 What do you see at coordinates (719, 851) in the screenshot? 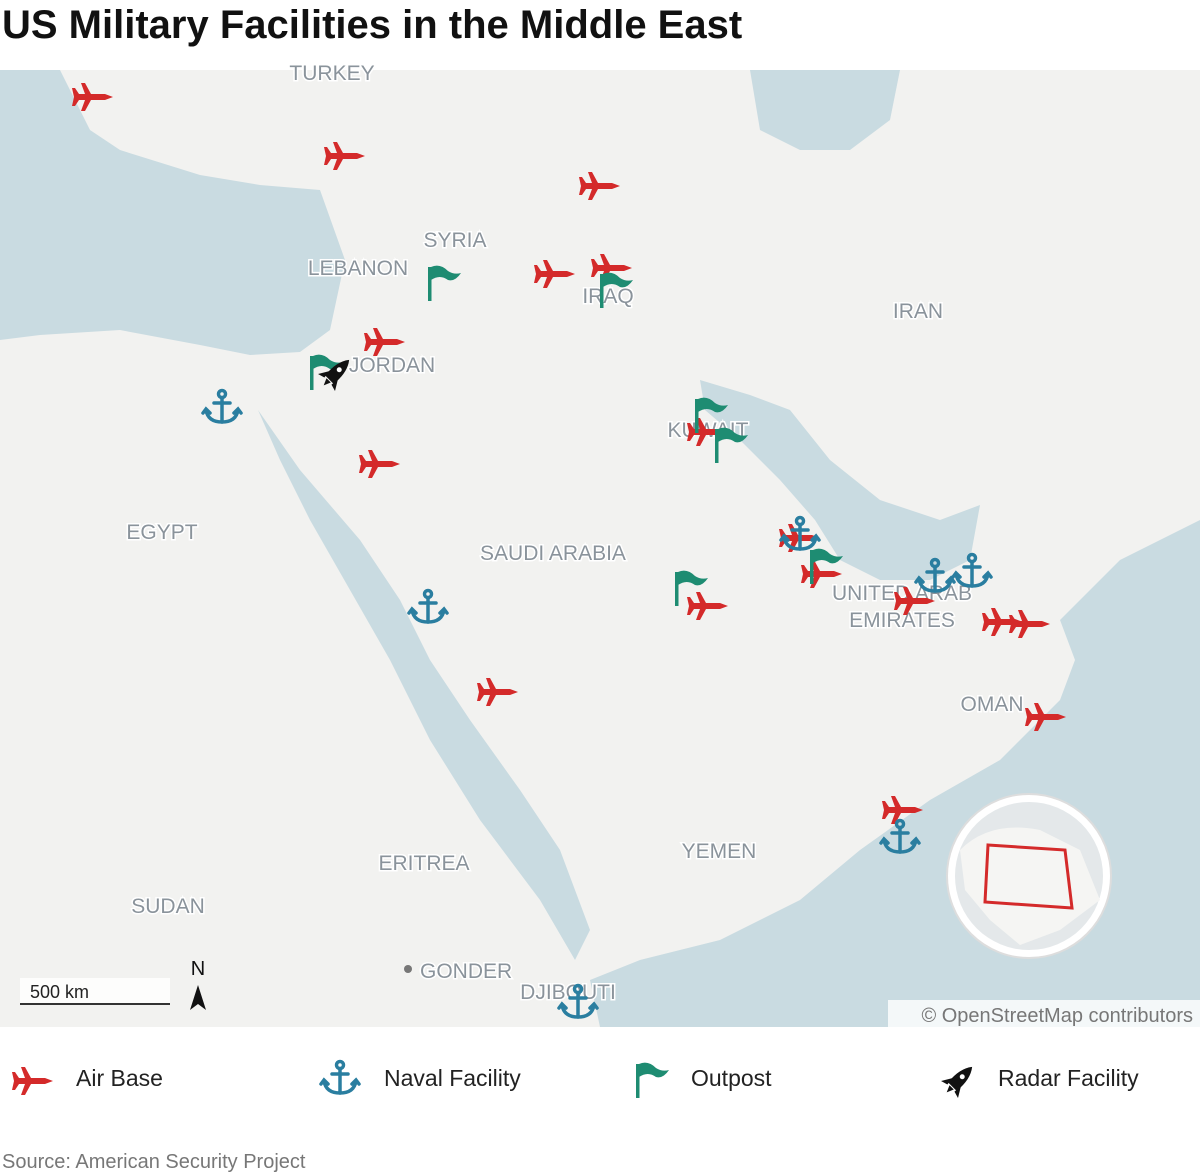
I see `country-label: YEMEN` at bounding box center [719, 851].